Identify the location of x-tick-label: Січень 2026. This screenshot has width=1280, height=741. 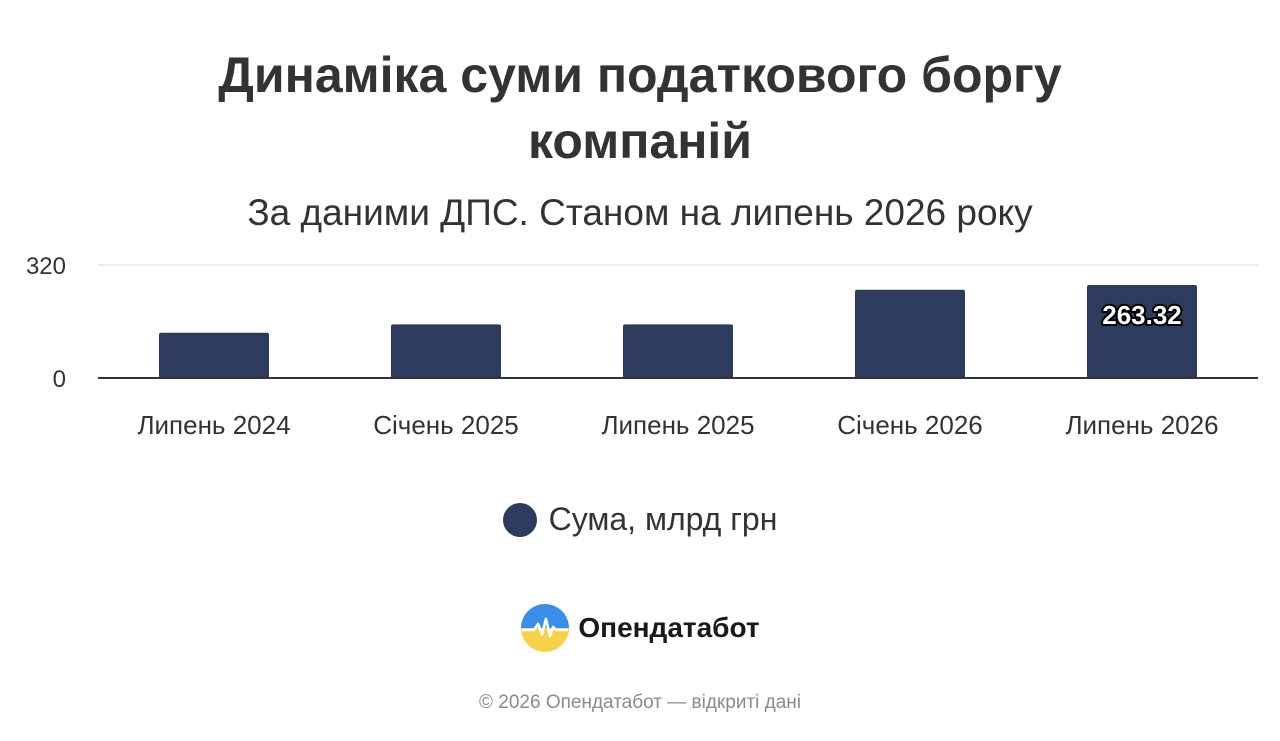
(910, 425).